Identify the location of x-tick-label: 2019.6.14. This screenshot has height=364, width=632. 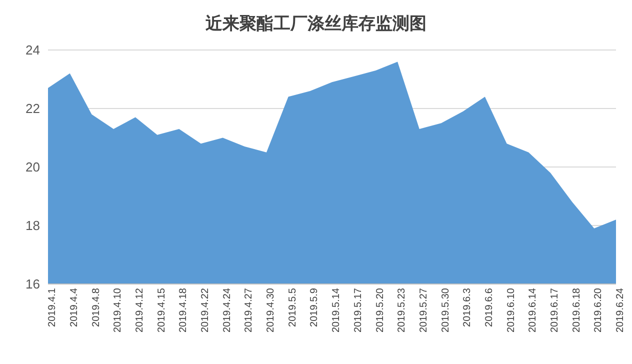
(533, 310).